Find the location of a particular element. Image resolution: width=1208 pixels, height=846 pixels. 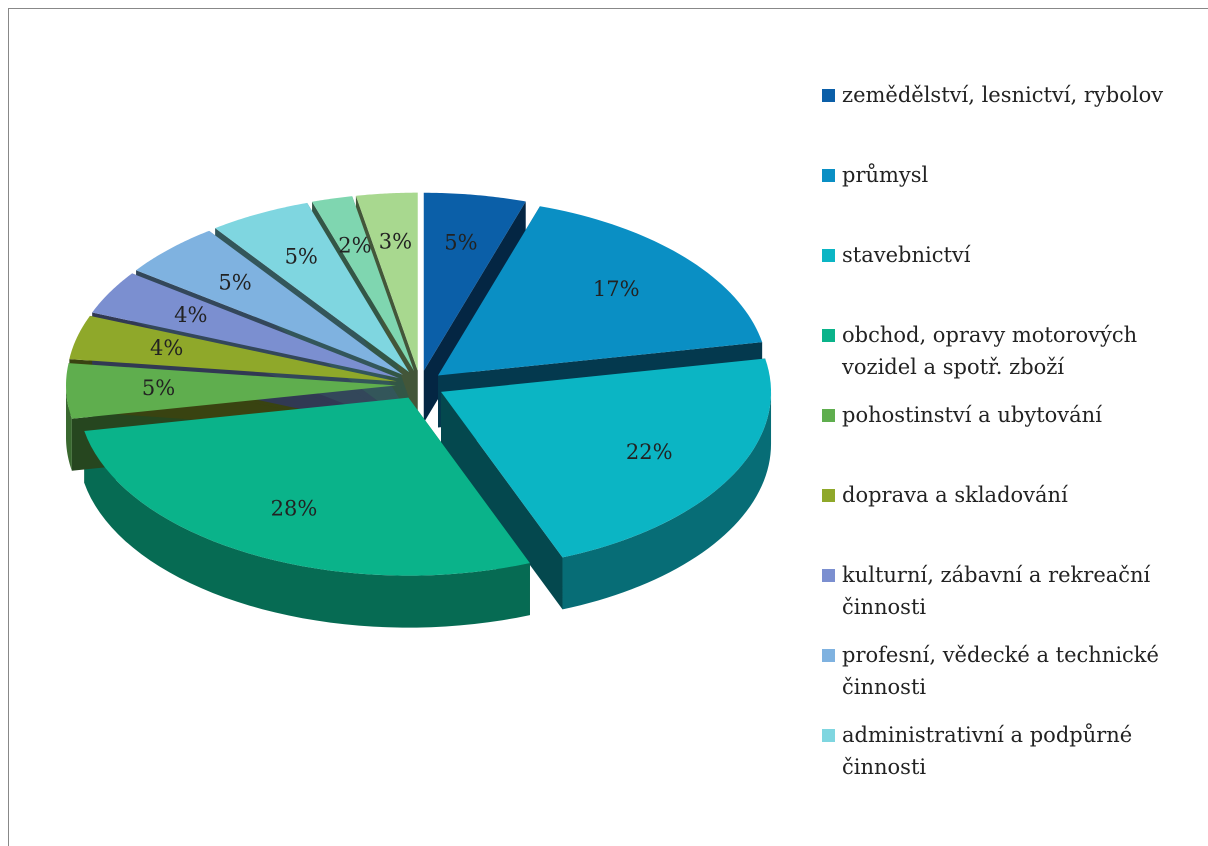

legend-label: pohostinství a ubytování is located at coordinates (972, 415).